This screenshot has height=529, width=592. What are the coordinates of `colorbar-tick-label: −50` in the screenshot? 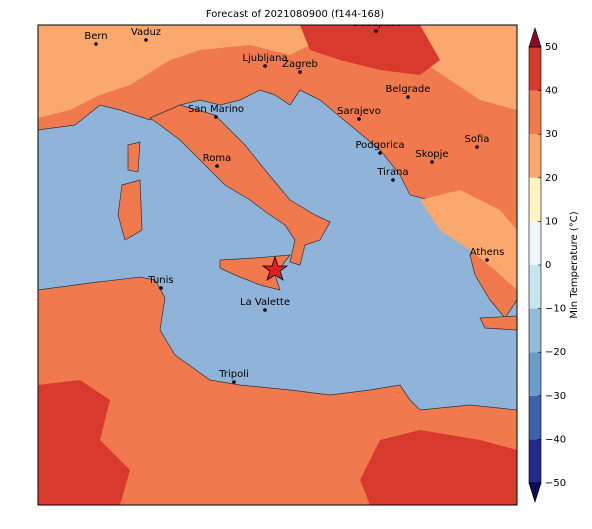 It's located at (555, 483).